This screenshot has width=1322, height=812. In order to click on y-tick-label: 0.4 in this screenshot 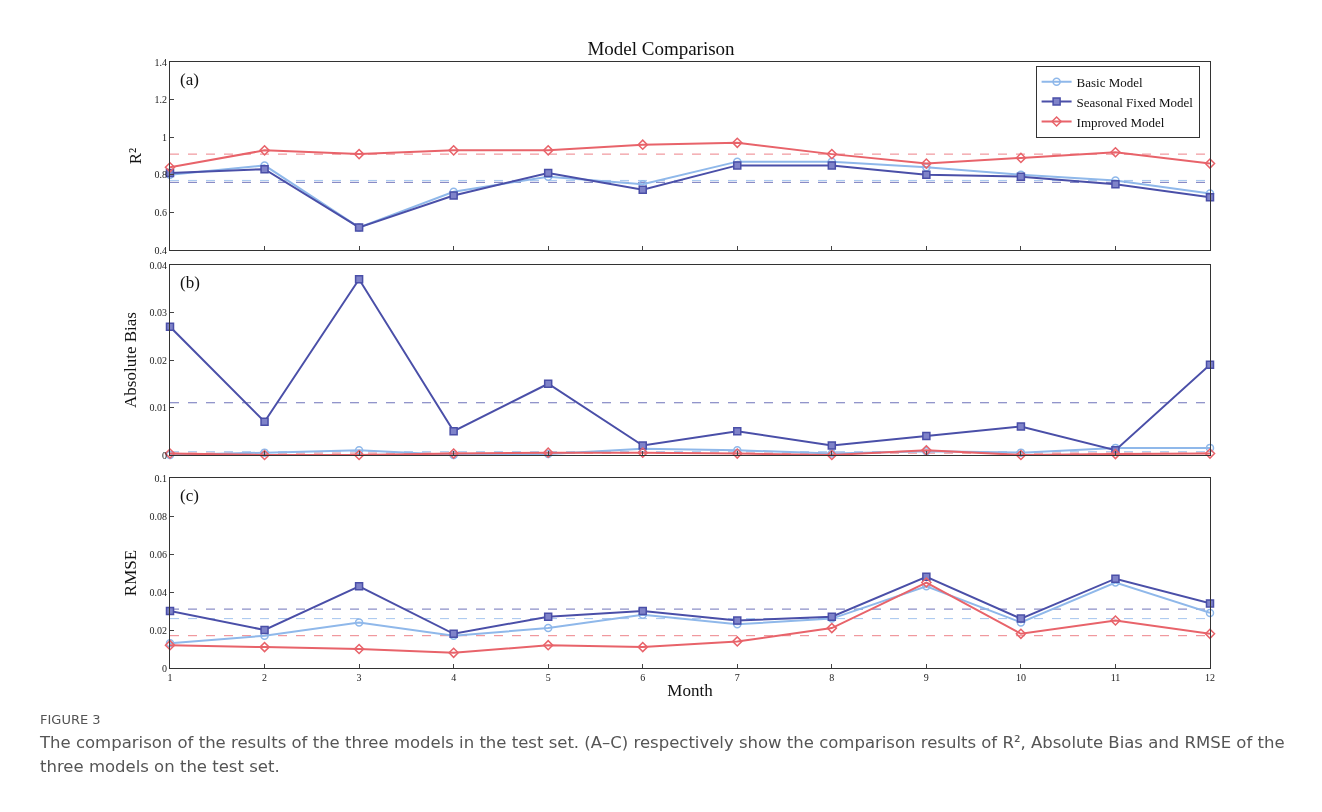, I will do `click(160, 250)`.